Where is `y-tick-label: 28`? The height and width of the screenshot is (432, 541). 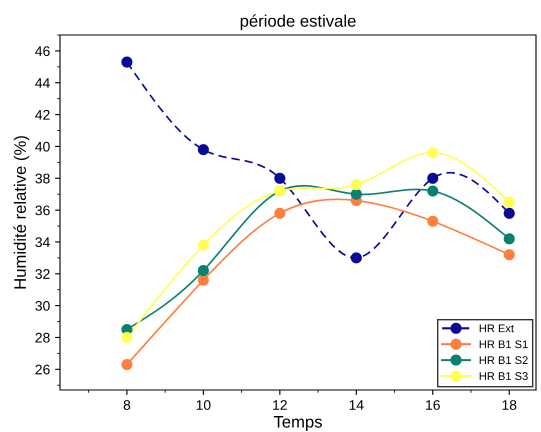
y-tick-label: 28 is located at coordinates (43, 337).